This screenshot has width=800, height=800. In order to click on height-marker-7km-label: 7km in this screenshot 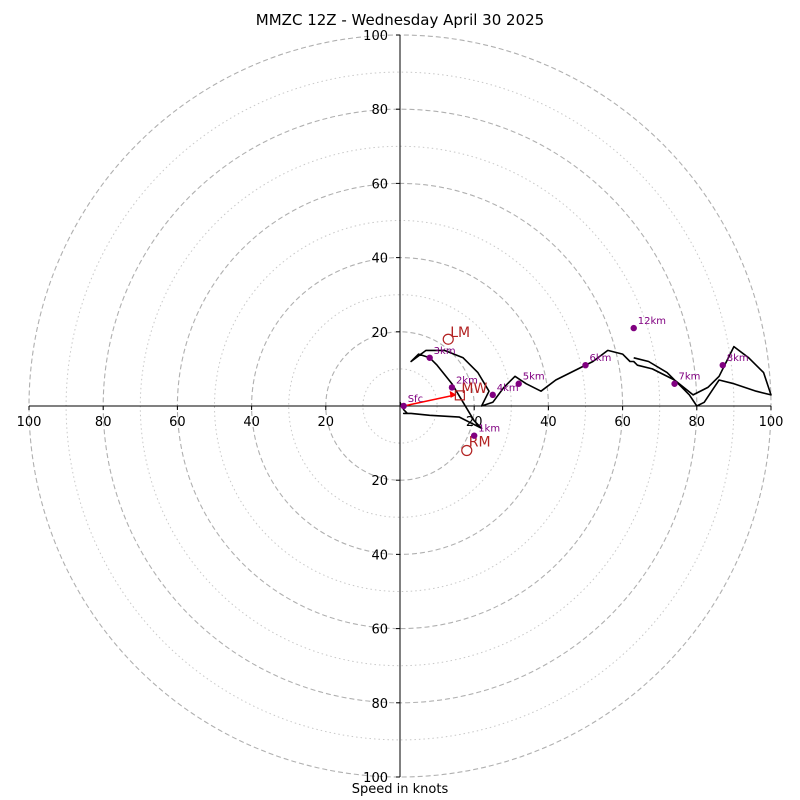, I will do `click(690, 377)`.